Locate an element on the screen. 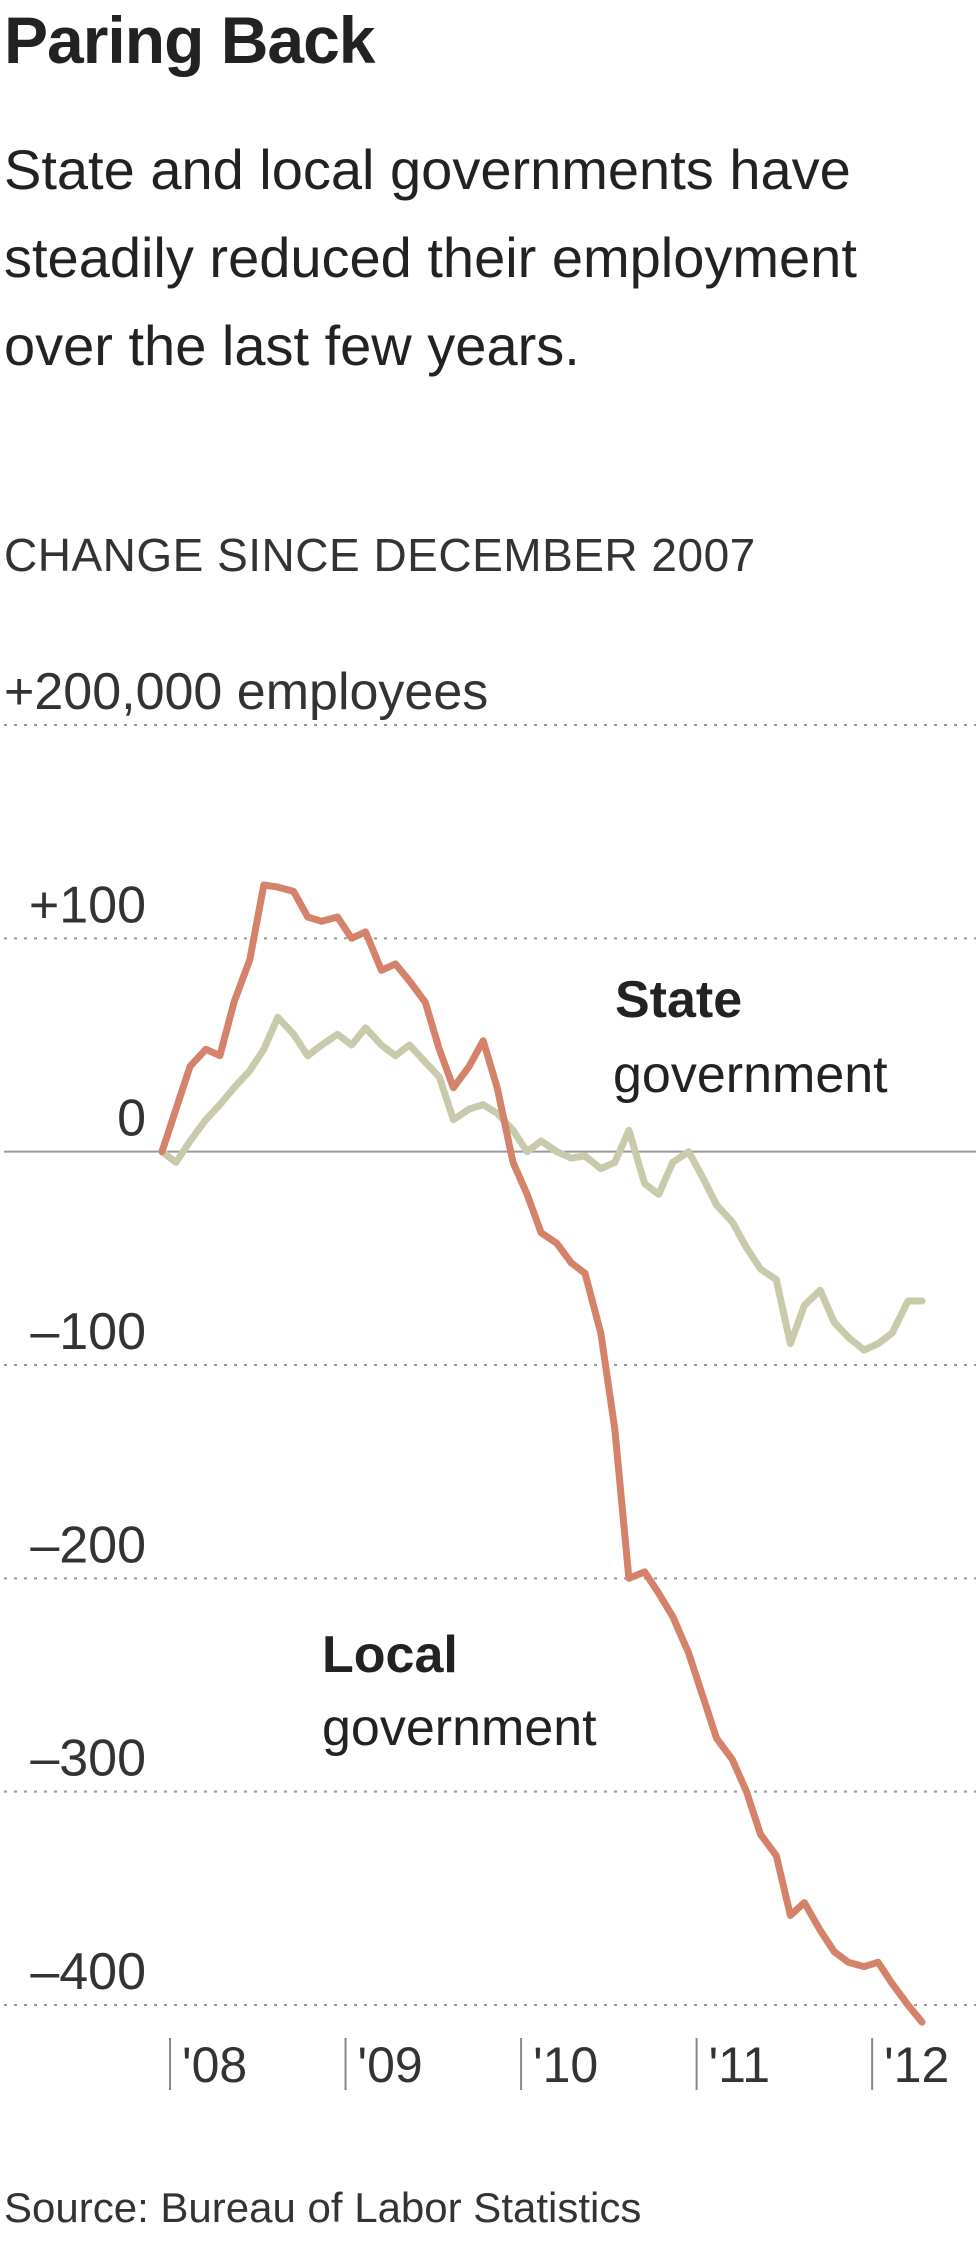  local-annotation-normal: government is located at coordinates (459, 1728).